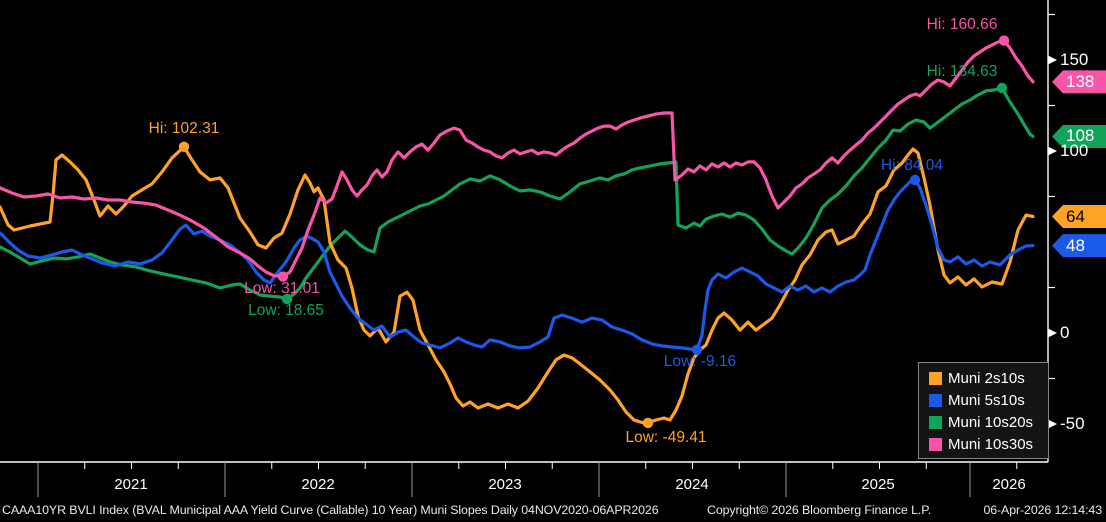 The image size is (1106, 522). What do you see at coordinates (962, 71) in the screenshot?
I see `annotation-hi-10s20s: Hi: 134.63` at bounding box center [962, 71].